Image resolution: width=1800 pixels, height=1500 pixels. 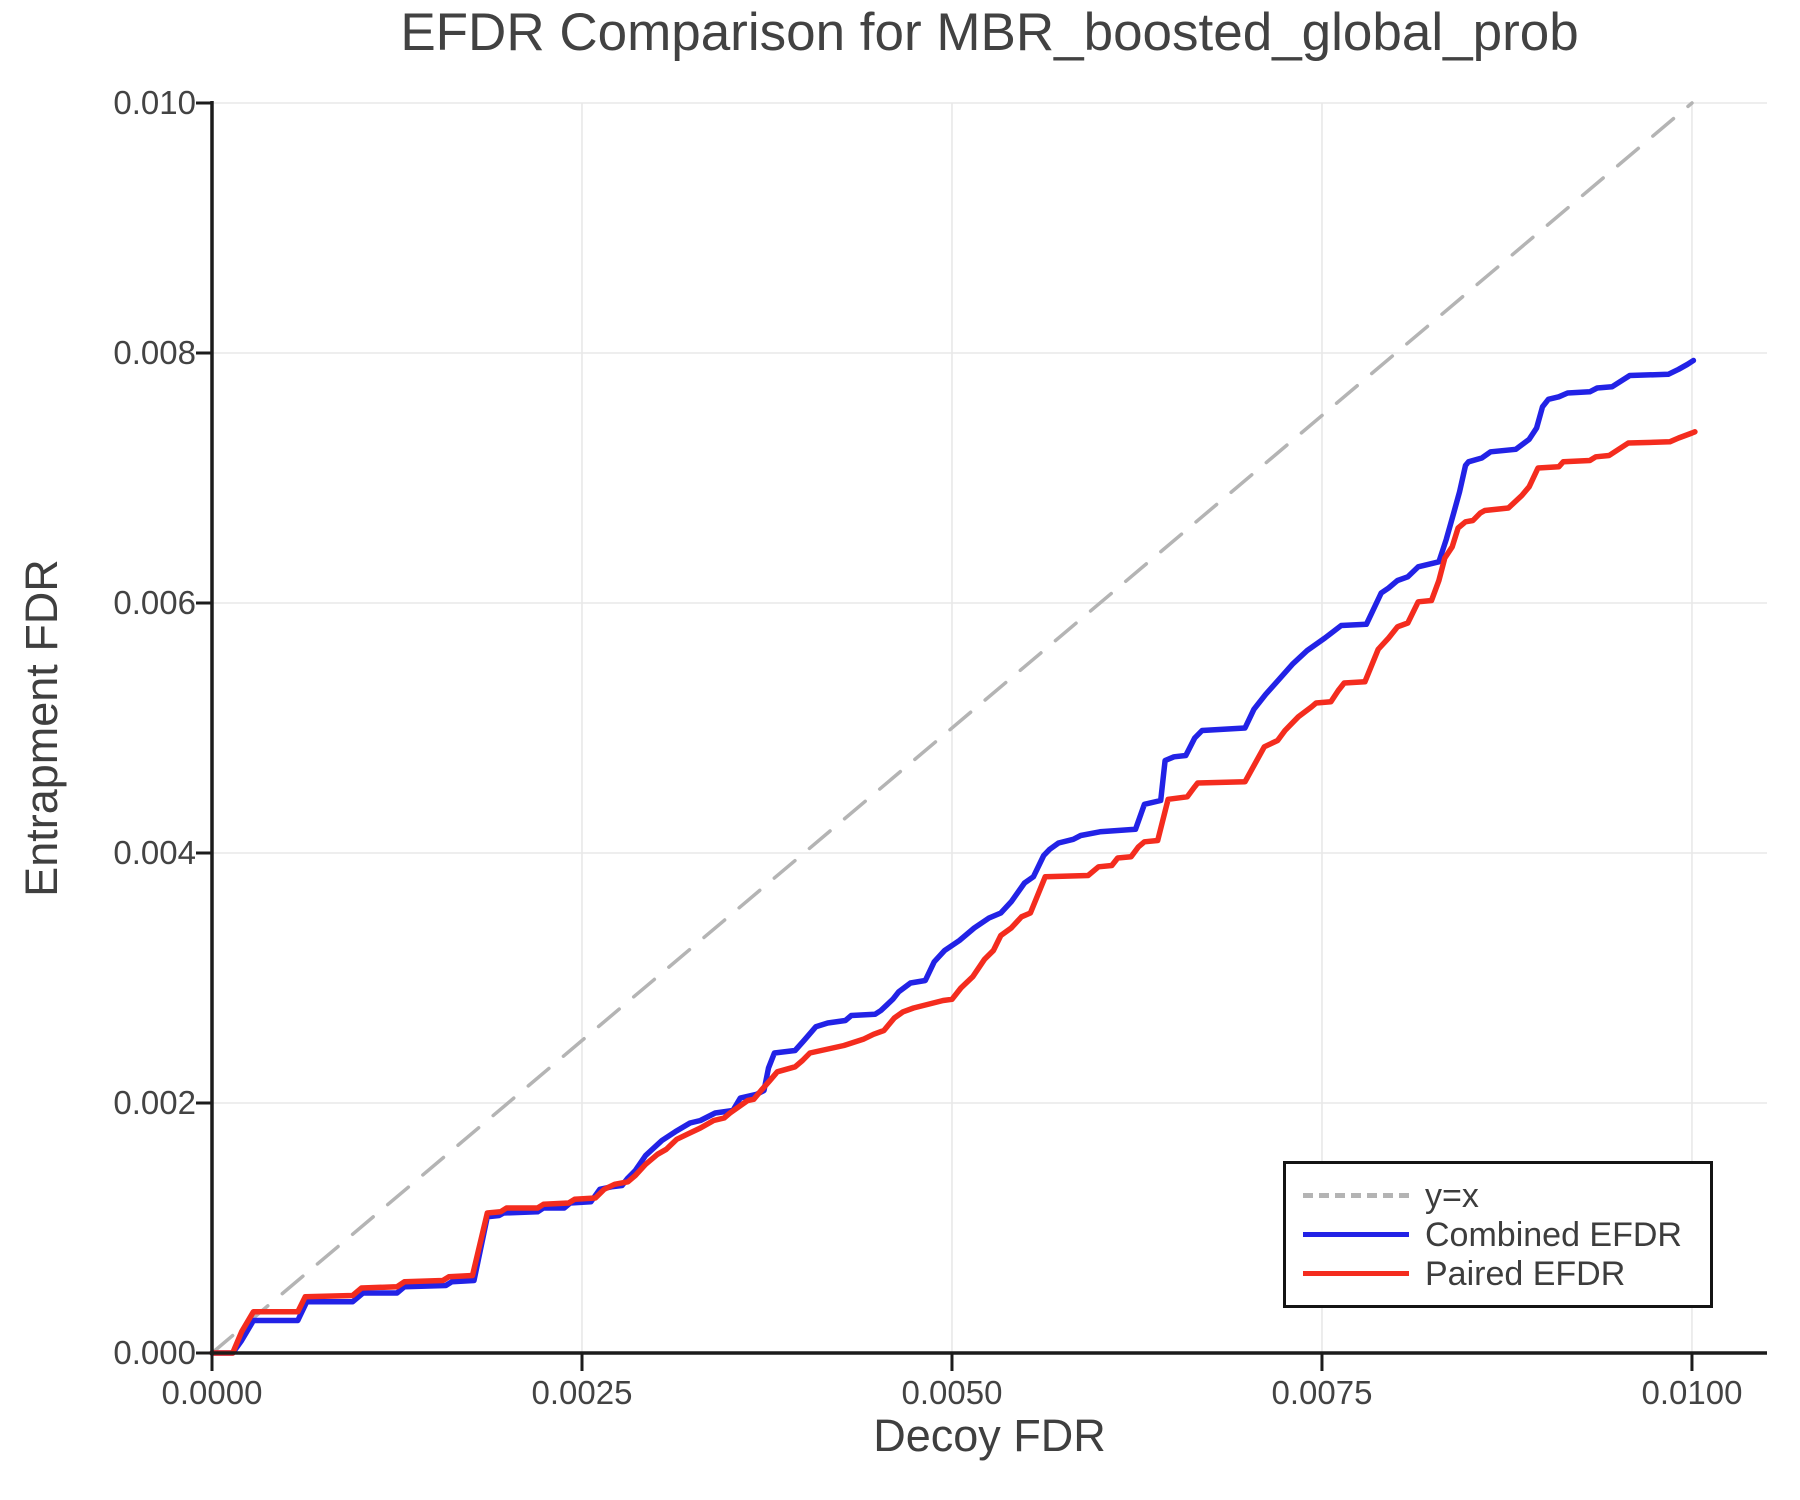 I want to click on legend-label-combined: Combined EFDR, so click(x=1553, y=1234).